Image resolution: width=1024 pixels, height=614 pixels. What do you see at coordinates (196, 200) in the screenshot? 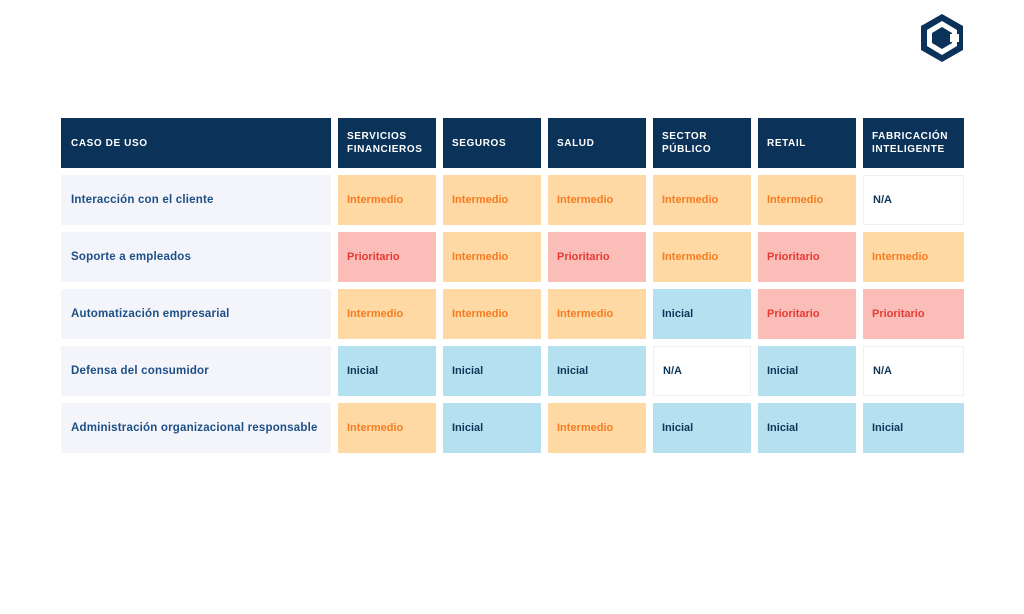
I see `row-label-interaccion-con-el-cliente: Interacción con el cliente` at bounding box center [196, 200].